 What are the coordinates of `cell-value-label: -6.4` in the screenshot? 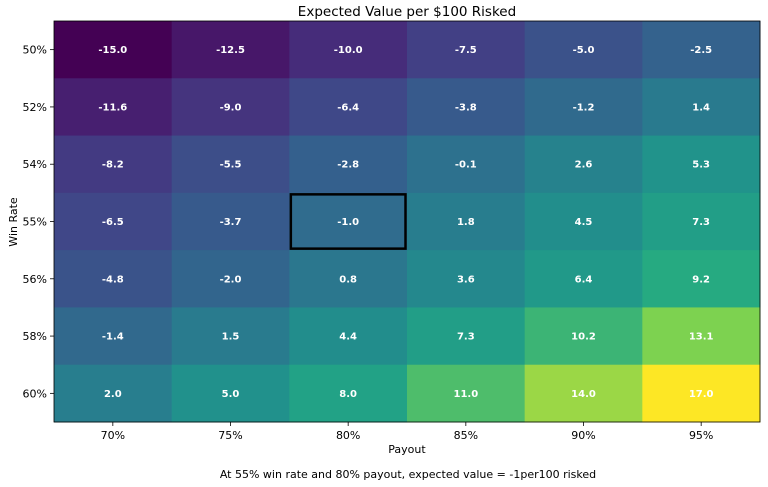 It's located at (348, 107).